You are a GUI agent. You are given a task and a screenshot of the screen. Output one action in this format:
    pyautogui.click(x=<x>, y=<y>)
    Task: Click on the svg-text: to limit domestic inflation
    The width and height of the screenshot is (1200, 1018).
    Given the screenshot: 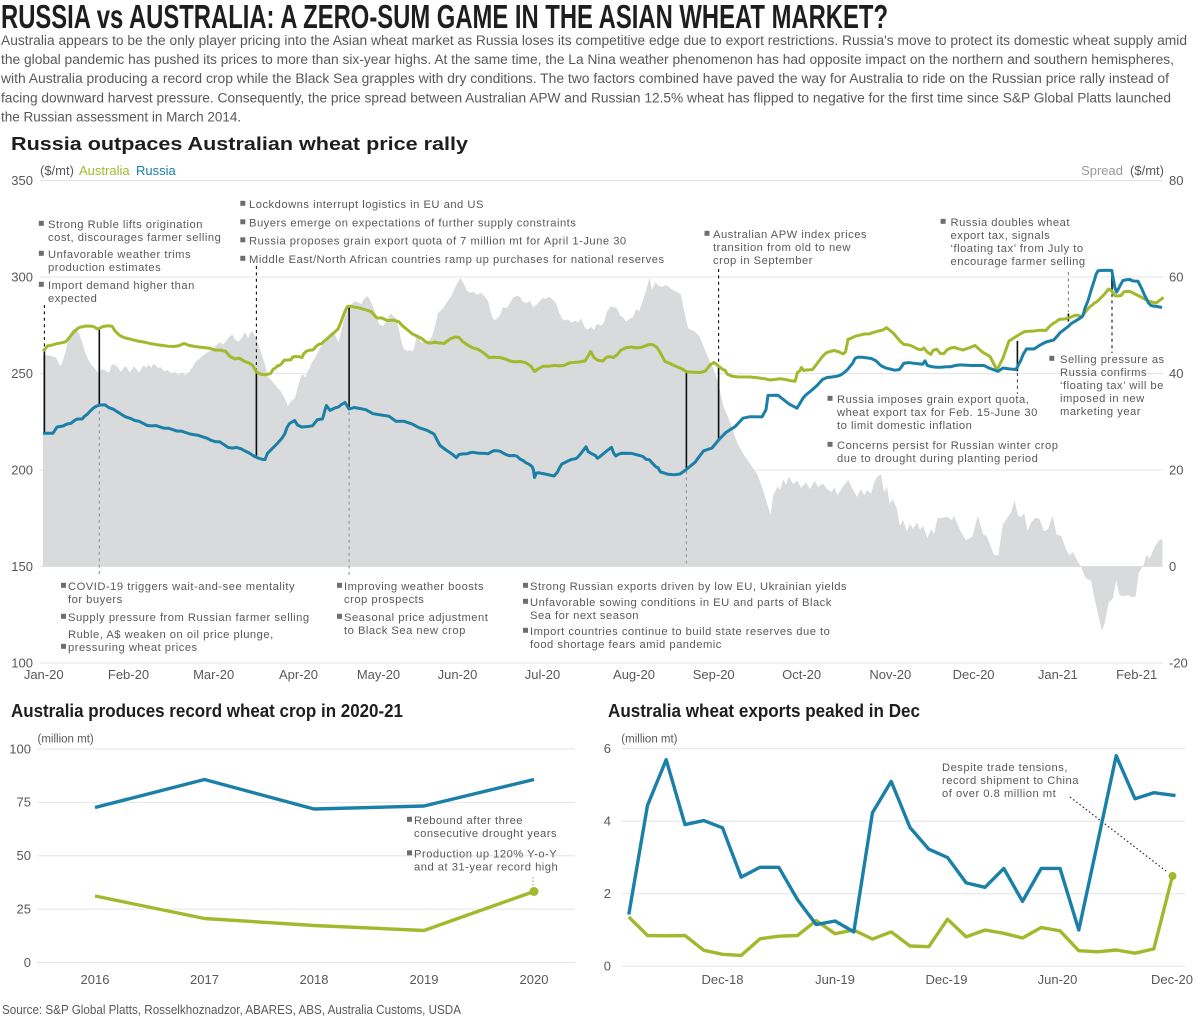 What is the action you would take?
    pyautogui.click(x=904, y=426)
    